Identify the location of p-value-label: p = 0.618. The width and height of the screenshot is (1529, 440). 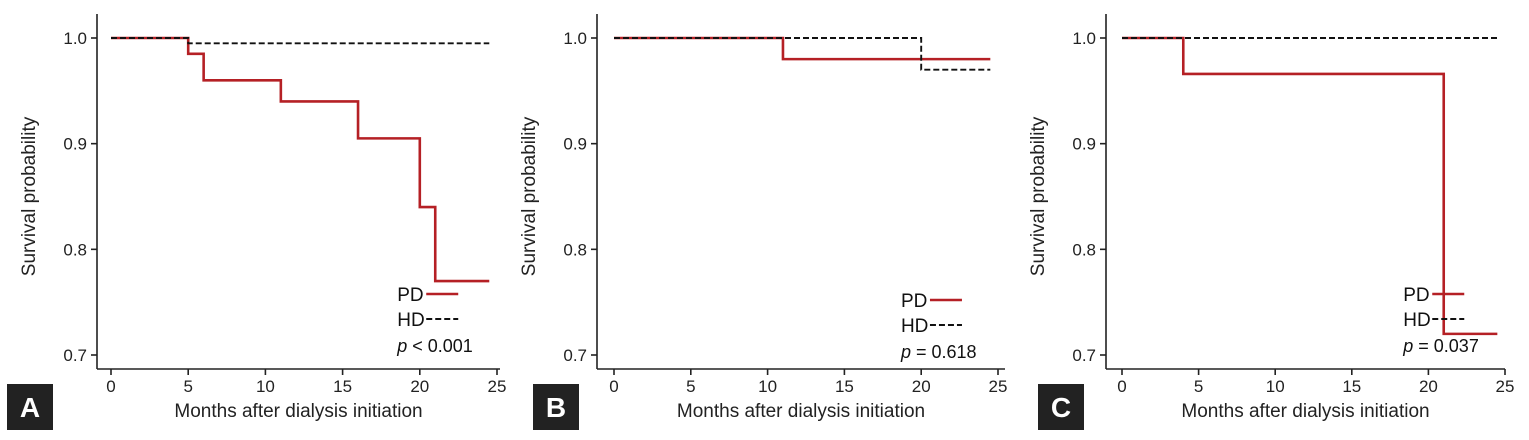
(938, 352).